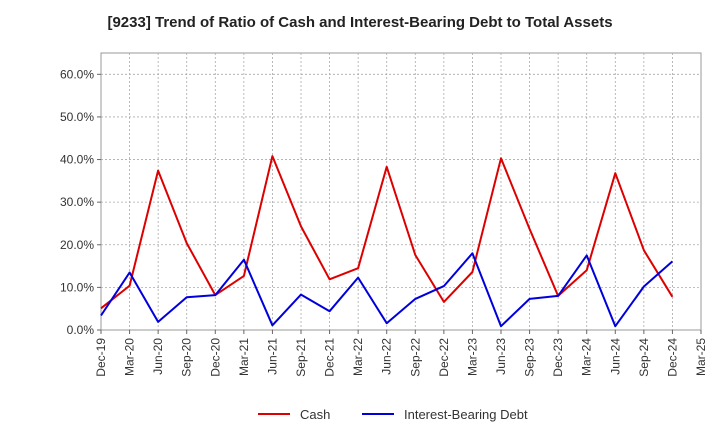 This screenshot has width=720, height=440. I want to click on x-tick-label: Jun-22, so click(387, 356).